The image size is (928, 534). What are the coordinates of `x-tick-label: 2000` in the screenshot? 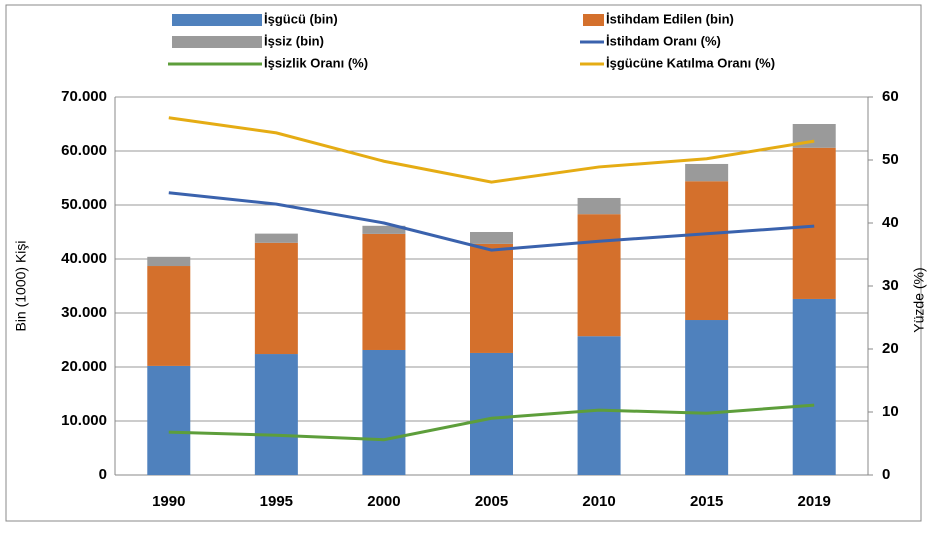 It's located at (383, 501).